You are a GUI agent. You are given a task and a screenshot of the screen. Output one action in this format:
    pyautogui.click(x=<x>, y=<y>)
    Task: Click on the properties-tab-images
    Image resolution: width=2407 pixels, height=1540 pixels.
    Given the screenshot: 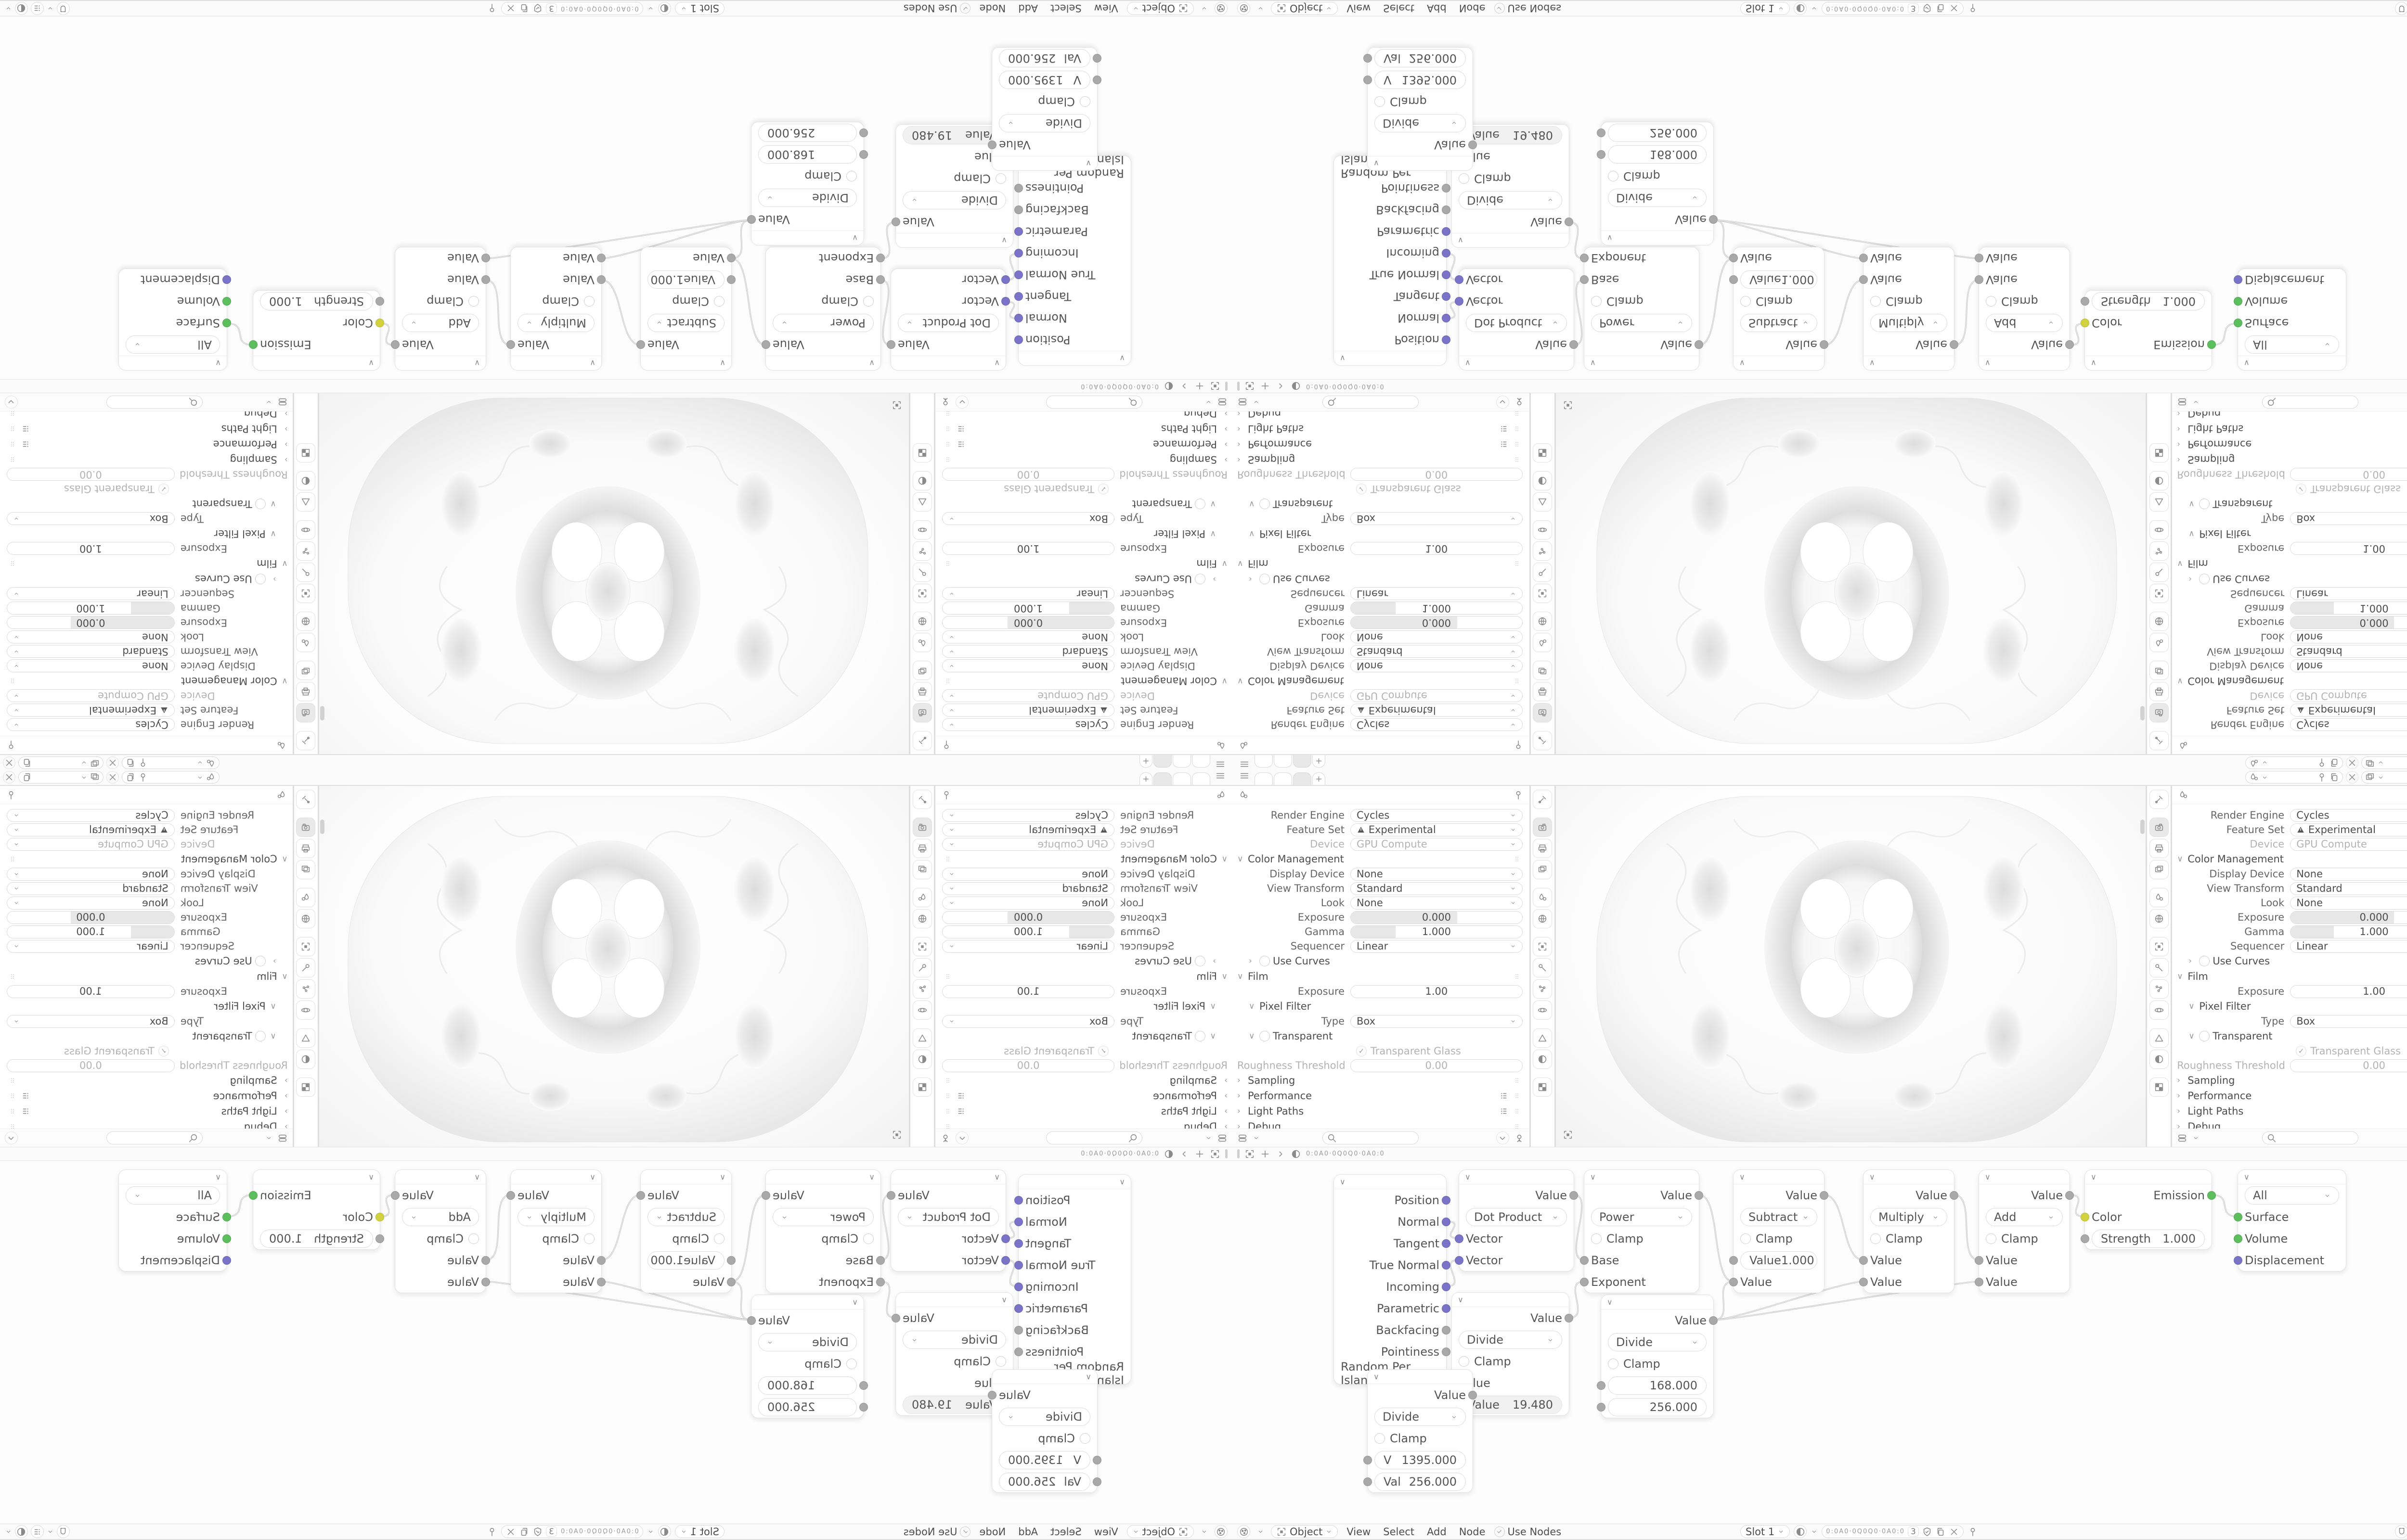 What is the action you would take?
    pyautogui.click(x=922, y=670)
    